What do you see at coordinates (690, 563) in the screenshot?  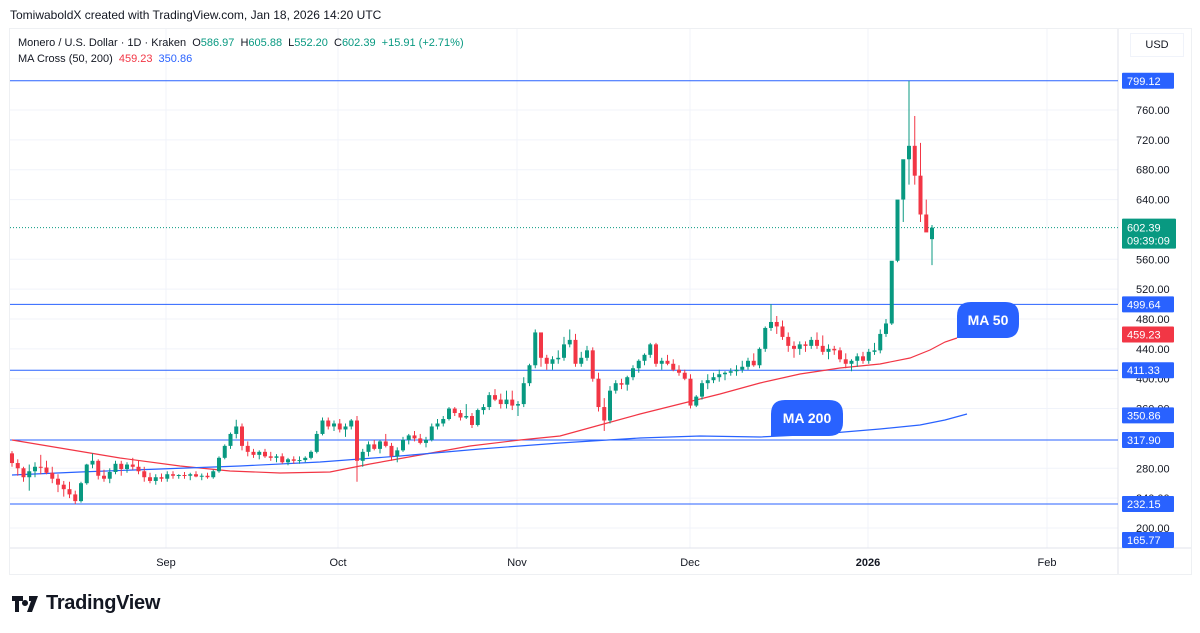 I see `time-axis-label: Dec` at bounding box center [690, 563].